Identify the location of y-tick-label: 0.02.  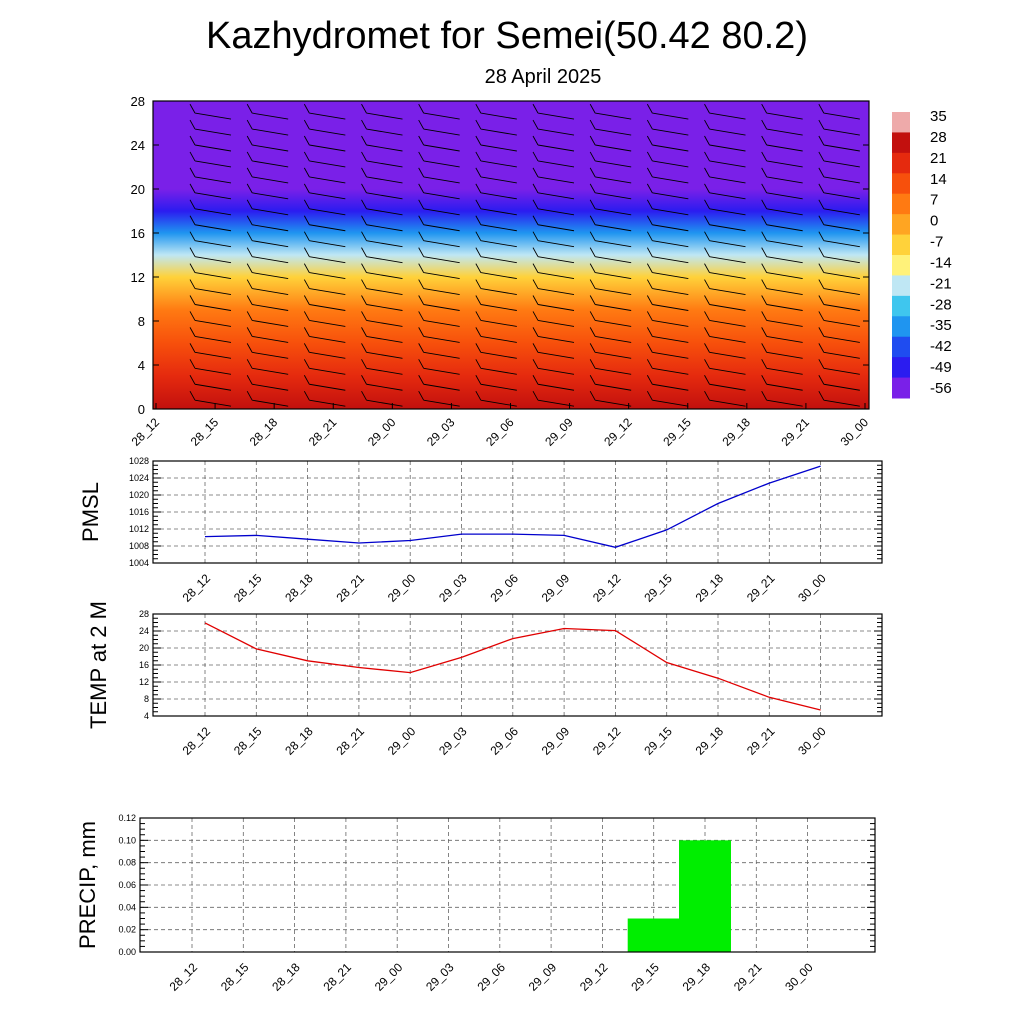
(127, 930).